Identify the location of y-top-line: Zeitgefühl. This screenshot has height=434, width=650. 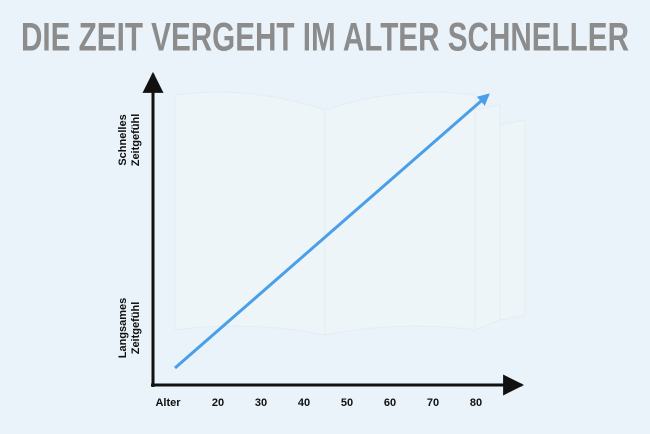
(136, 140).